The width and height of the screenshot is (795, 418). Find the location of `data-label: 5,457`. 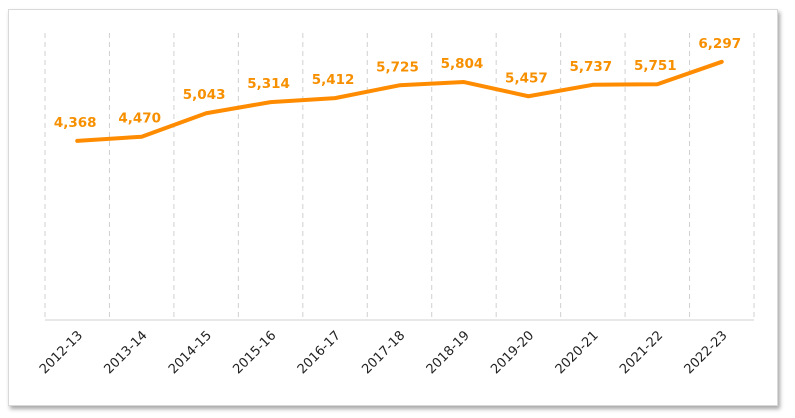

data-label: 5,457 is located at coordinates (526, 78).